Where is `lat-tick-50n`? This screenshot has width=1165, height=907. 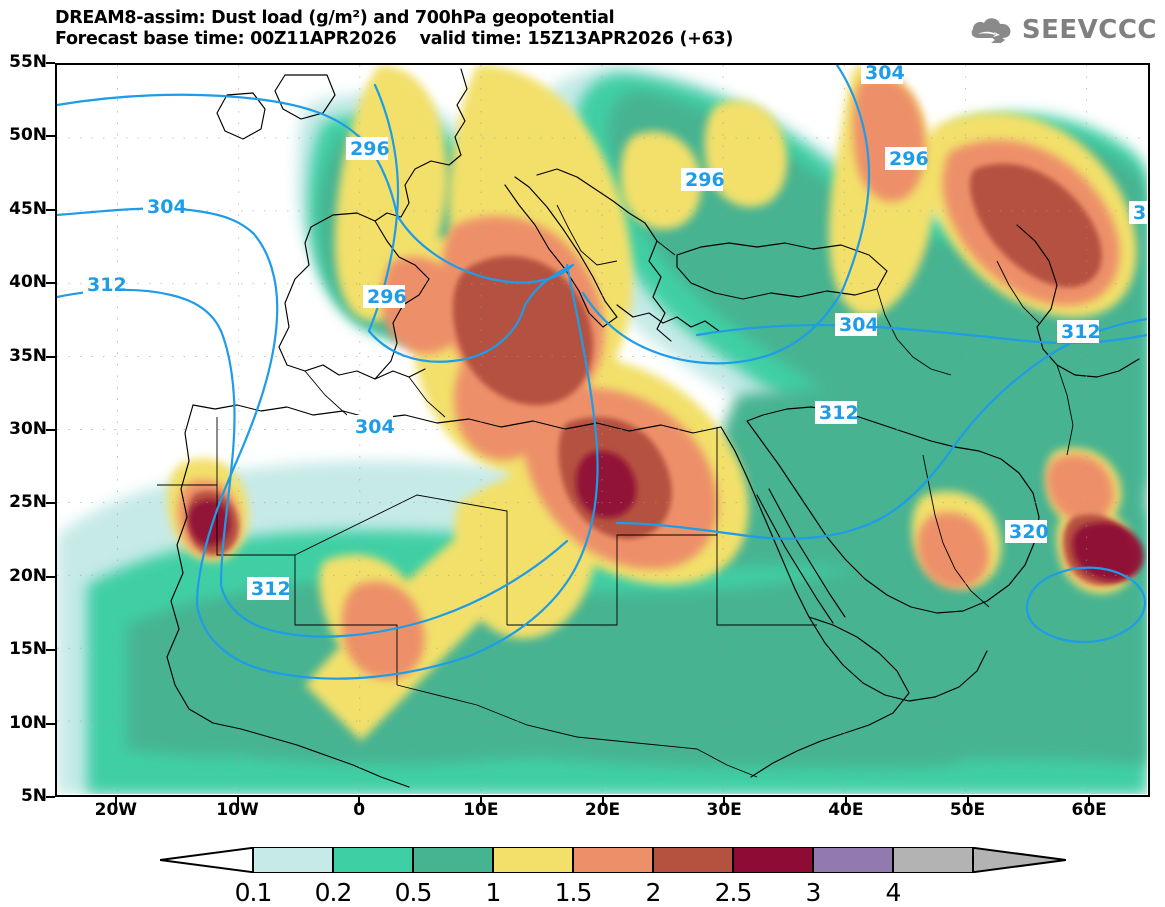 lat-tick-50n is located at coordinates (50, 136).